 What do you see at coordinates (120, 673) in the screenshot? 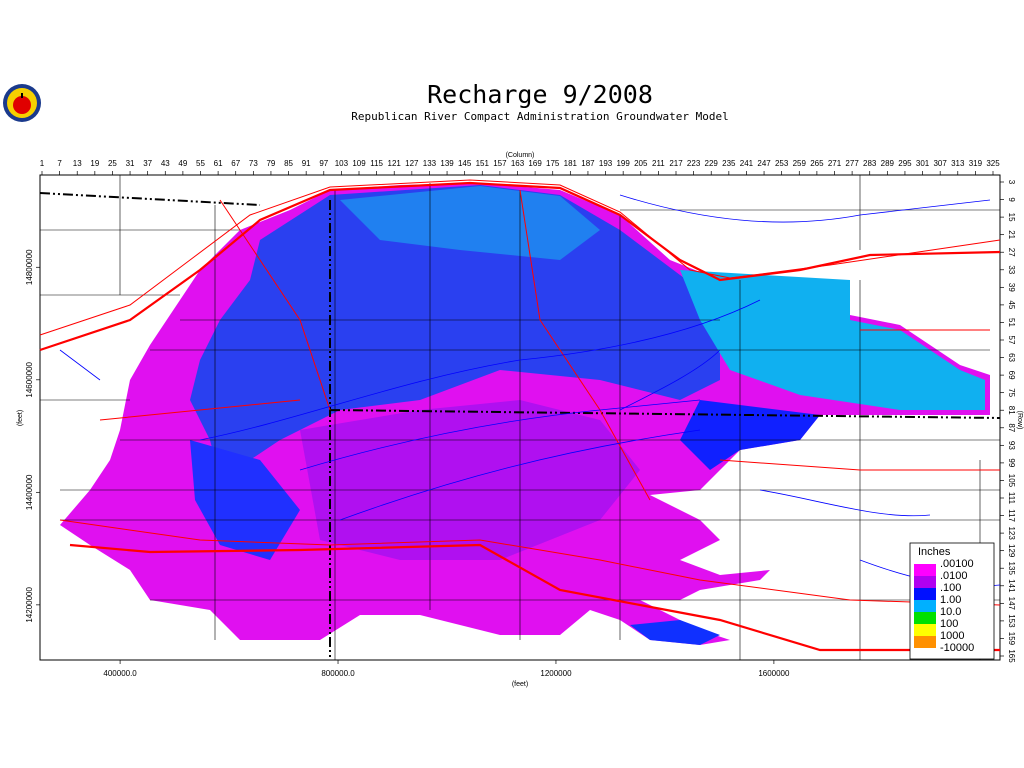
I see `x-tick-label: 400000.0` at bounding box center [120, 673].